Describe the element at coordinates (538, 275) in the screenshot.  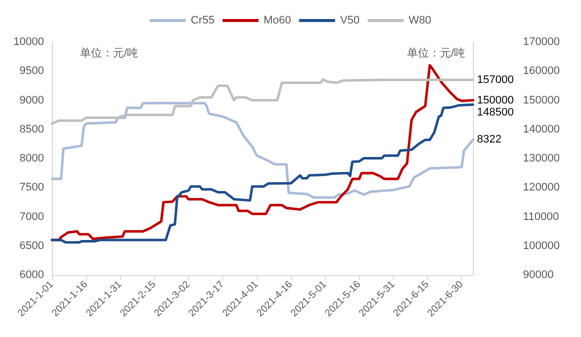
I see `y2-tick-label: 90000` at that location.